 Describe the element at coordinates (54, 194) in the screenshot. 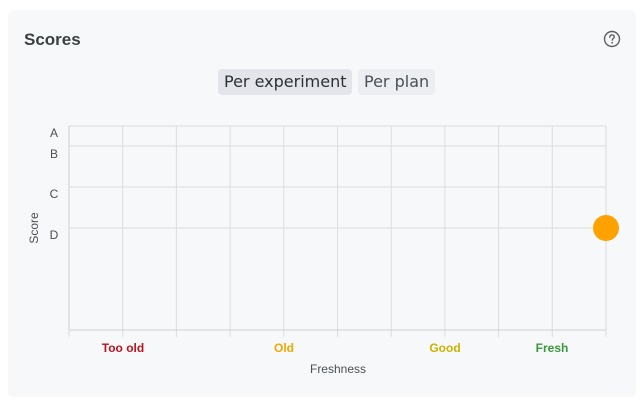

I see `y-tick-label: C` at that location.